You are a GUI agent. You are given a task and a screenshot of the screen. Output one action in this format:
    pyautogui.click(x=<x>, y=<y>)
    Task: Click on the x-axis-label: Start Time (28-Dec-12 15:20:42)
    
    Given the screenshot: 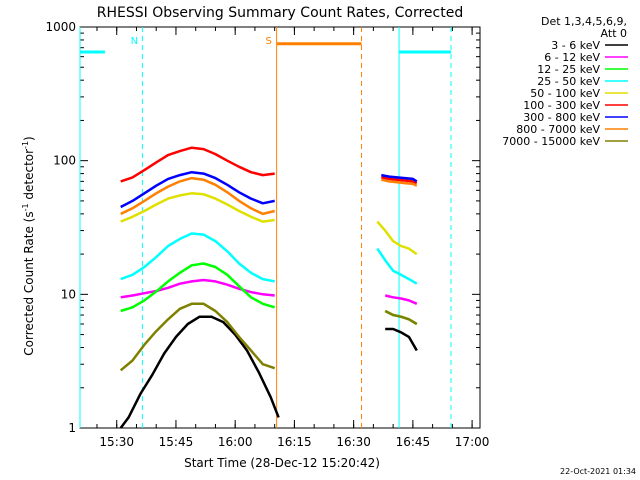 What is the action you would take?
    pyautogui.click(x=282, y=463)
    